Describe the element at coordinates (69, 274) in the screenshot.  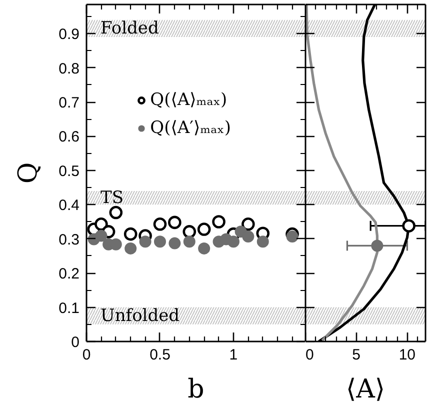
I see `y-tick-label: 0.2` at that location.